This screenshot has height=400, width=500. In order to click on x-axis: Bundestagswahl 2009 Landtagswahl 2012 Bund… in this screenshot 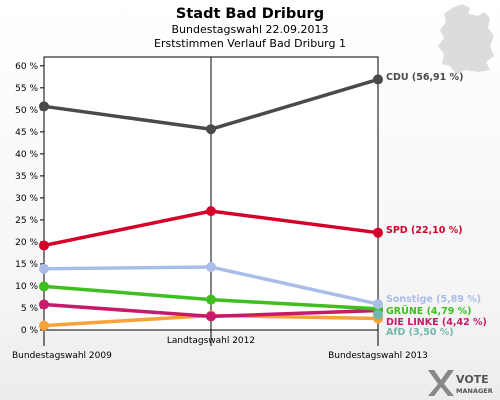, I will do `click(220, 345)`.